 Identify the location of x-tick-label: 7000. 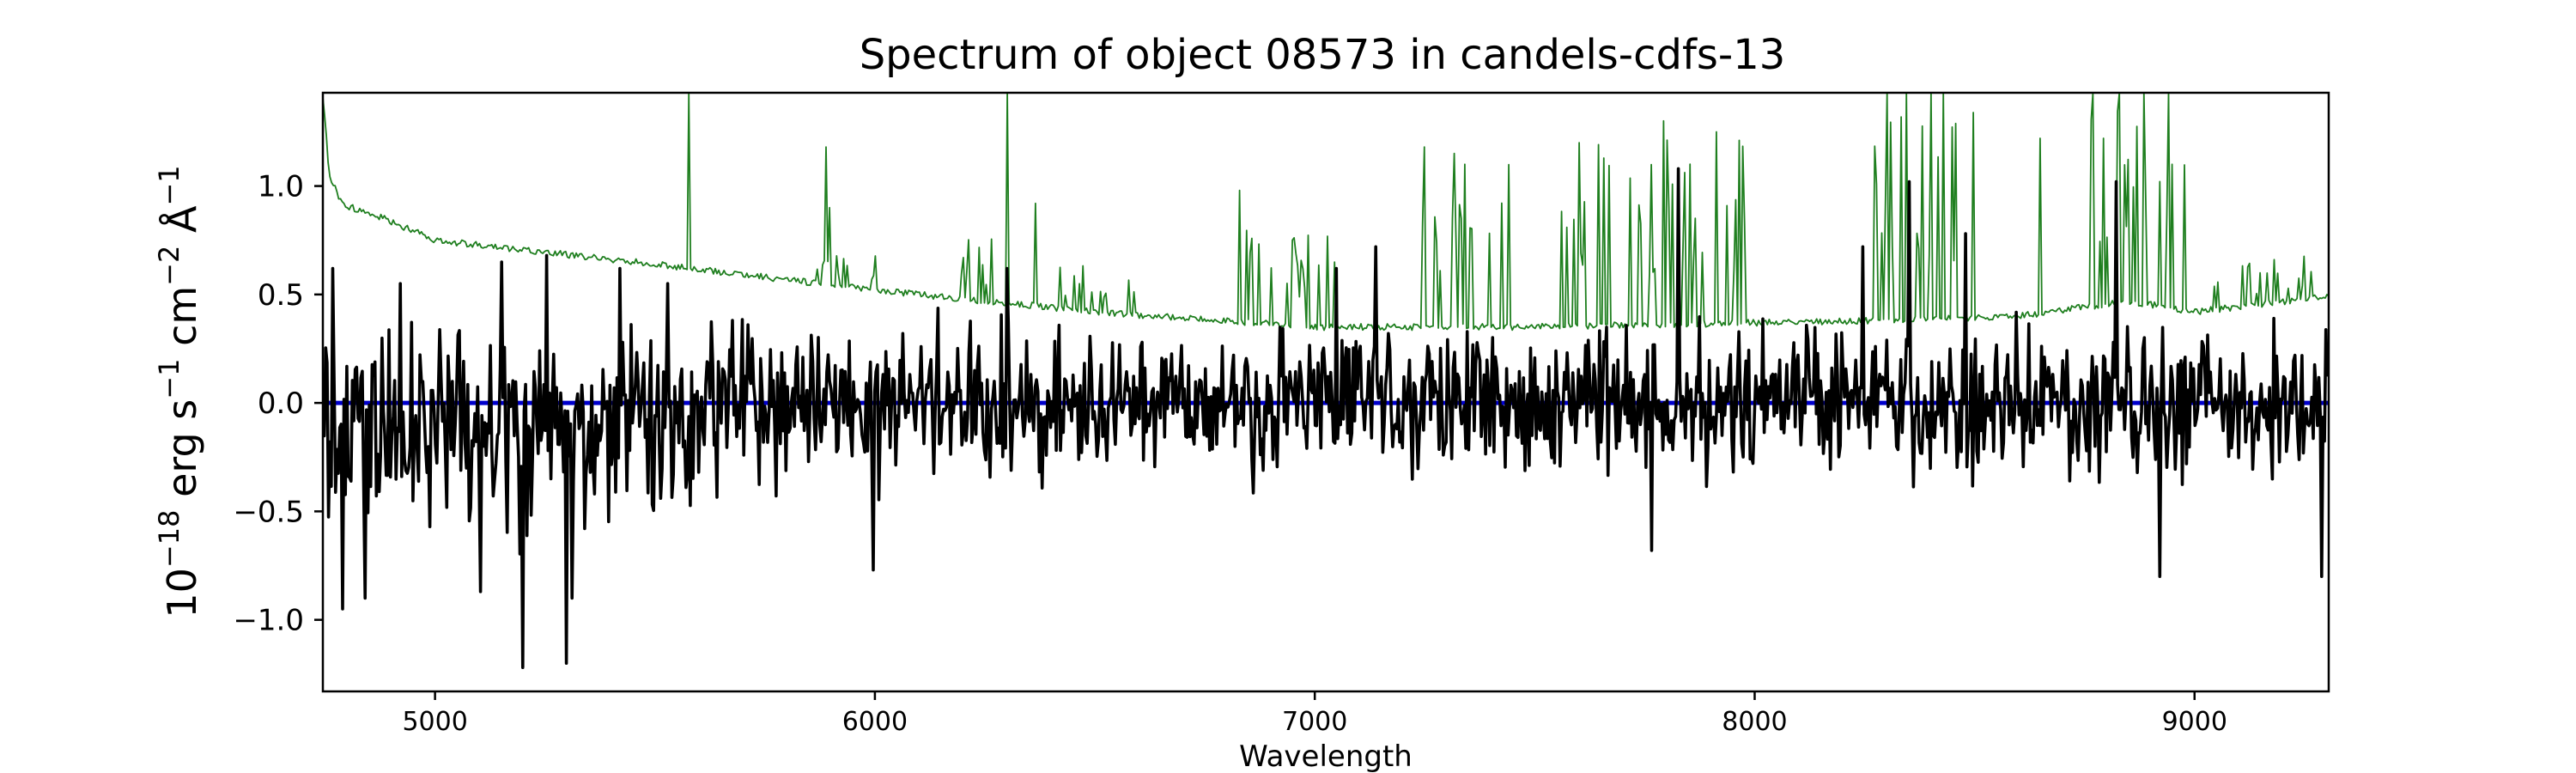
(1314, 722).